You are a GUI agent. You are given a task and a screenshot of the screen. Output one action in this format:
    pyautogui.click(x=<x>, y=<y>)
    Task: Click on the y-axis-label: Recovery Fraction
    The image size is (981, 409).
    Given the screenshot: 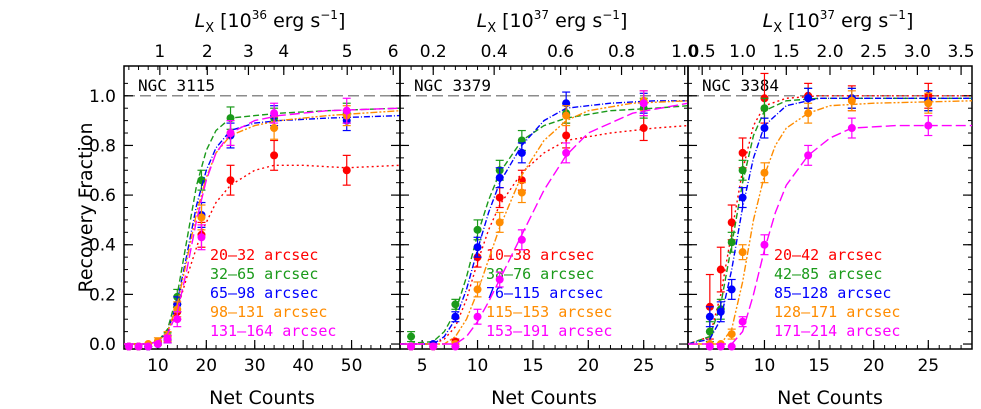 What is the action you would take?
    pyautogui.click(x=86, y=208)
    